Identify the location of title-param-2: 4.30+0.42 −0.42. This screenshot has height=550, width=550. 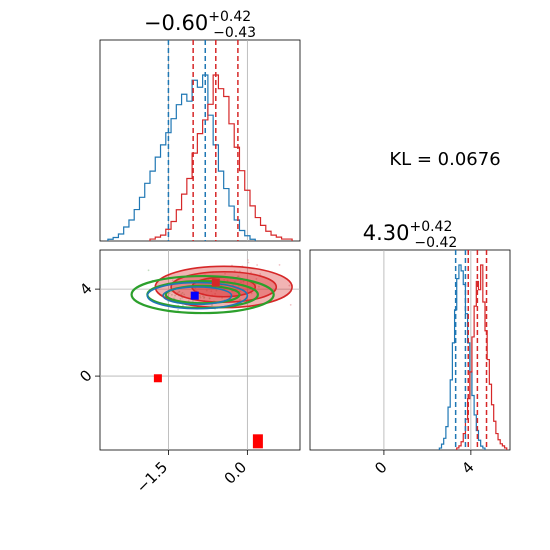
(410, 235).